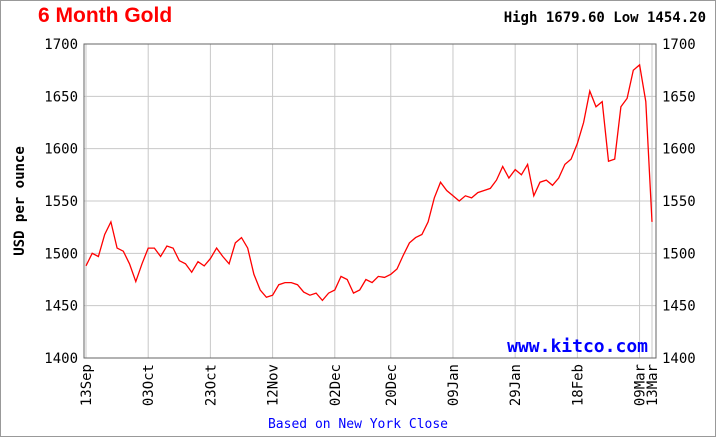 This screenshot has height=437, width=716. Describe the element at coordinates (679, 97) in the screenshot. I see `y-tick-label-right: 1650` at that location.